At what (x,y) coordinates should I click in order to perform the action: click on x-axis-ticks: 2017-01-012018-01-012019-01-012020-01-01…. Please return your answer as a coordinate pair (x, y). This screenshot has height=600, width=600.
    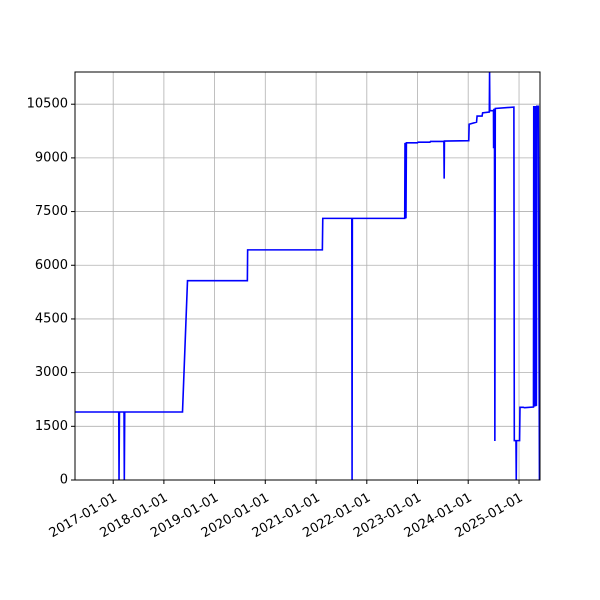
    Looking at the image, I should click on (286, 510).